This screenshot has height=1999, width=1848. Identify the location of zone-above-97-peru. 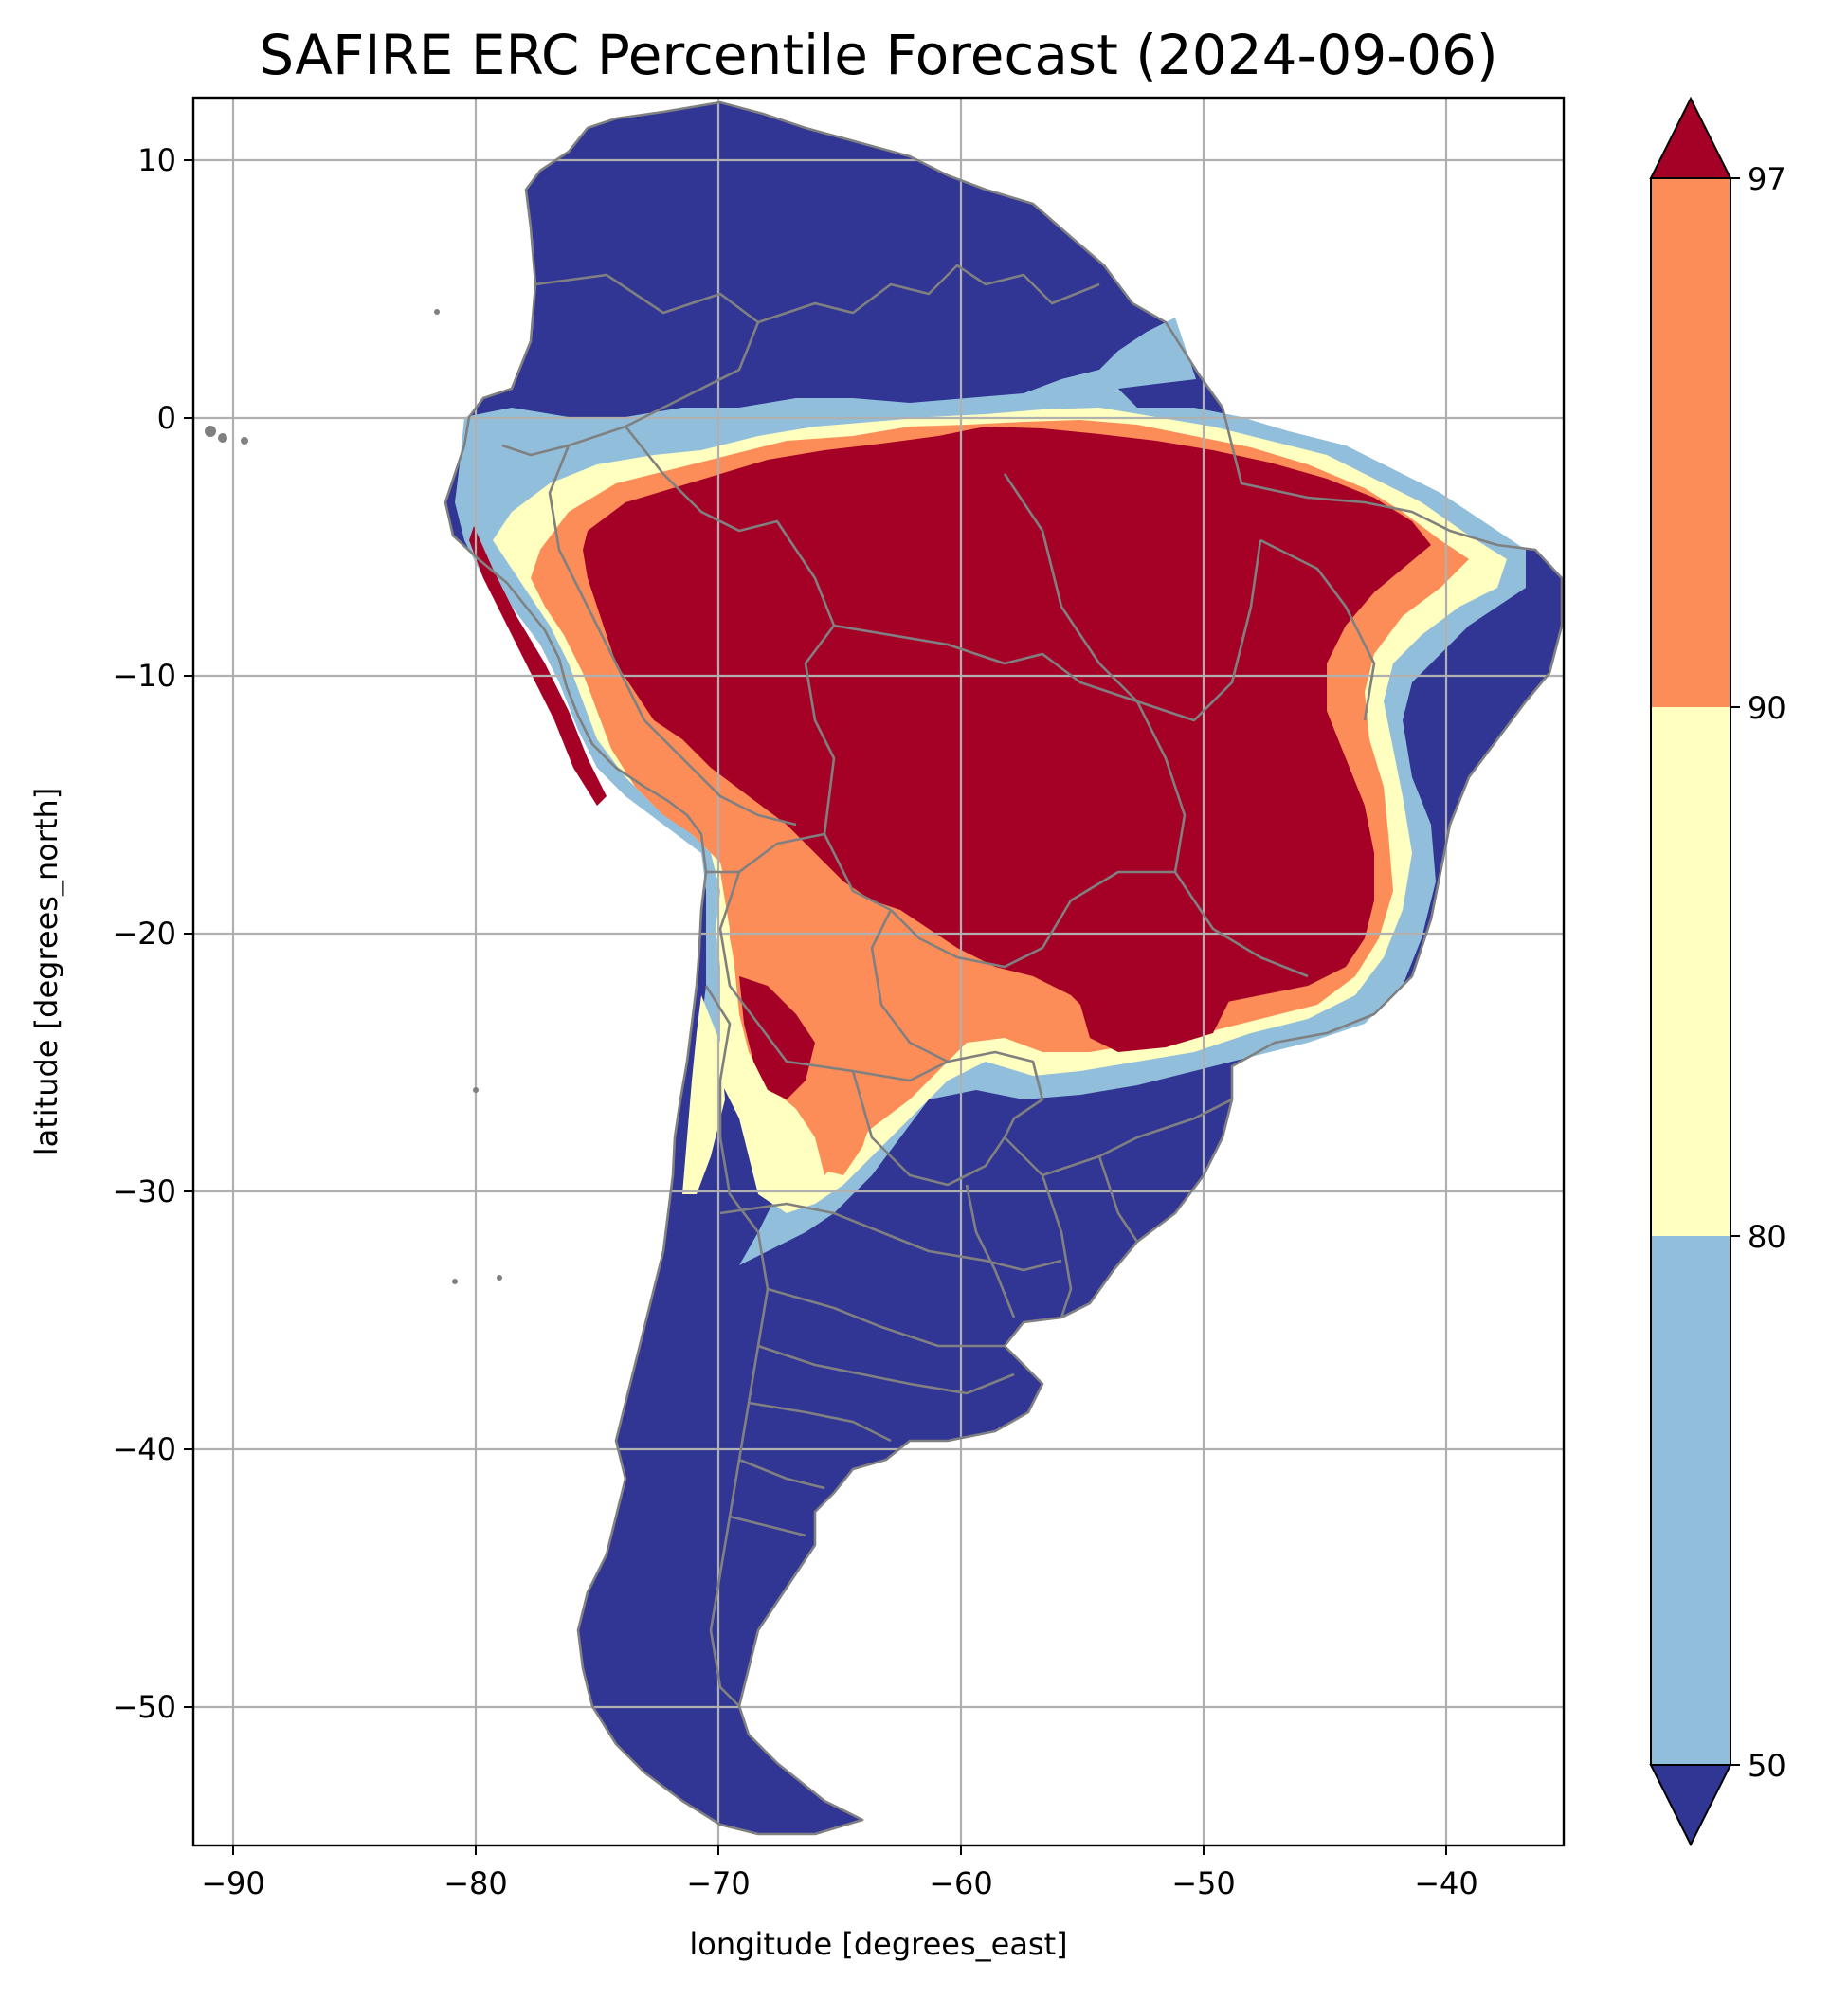
(538, 666).